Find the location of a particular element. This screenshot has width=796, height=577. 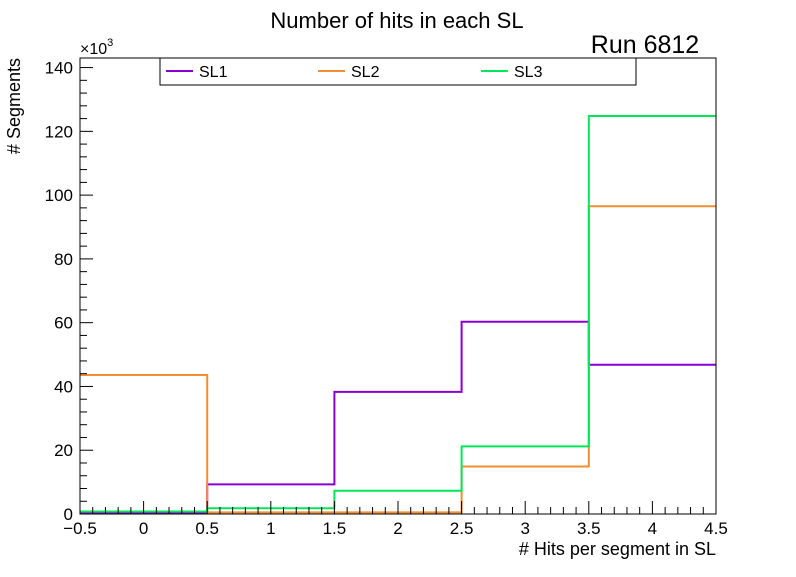

y-tick-label: 60 is located at coordinates (63, 323).